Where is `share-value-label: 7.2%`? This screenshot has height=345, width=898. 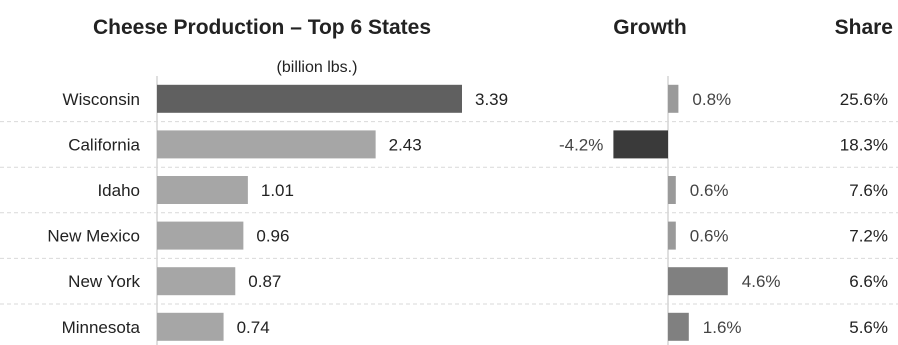 share-value-label: 7.2% is located at coordinates (868, 236).